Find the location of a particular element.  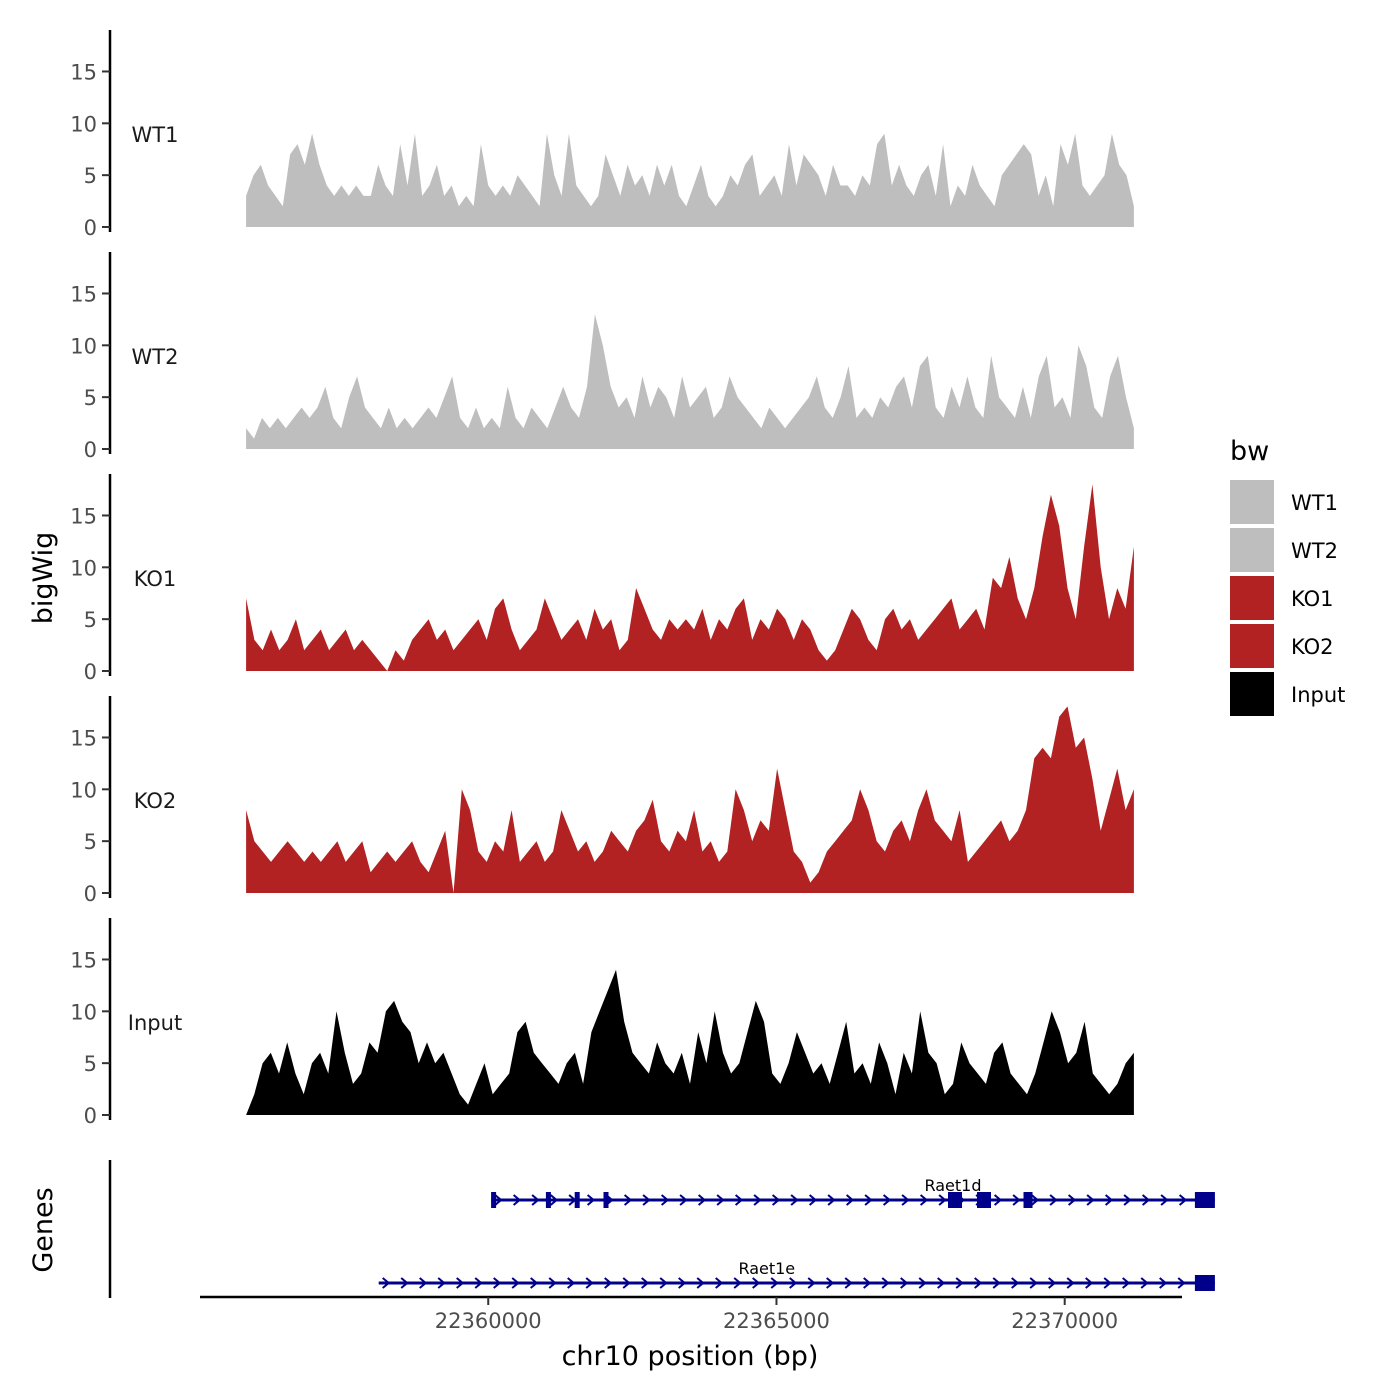

panel-input: 0 5 10 15 Input is located at coordinates (602, 1023).